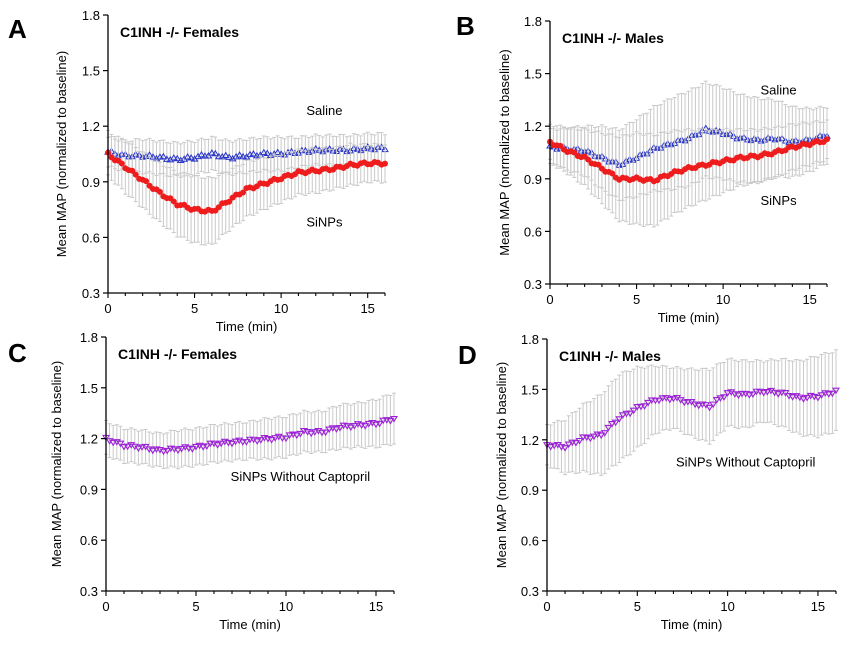  What do you see at coordinates (246, 187) in the screenshot?
I see `series-sinps` at bounding box center [246, 187].